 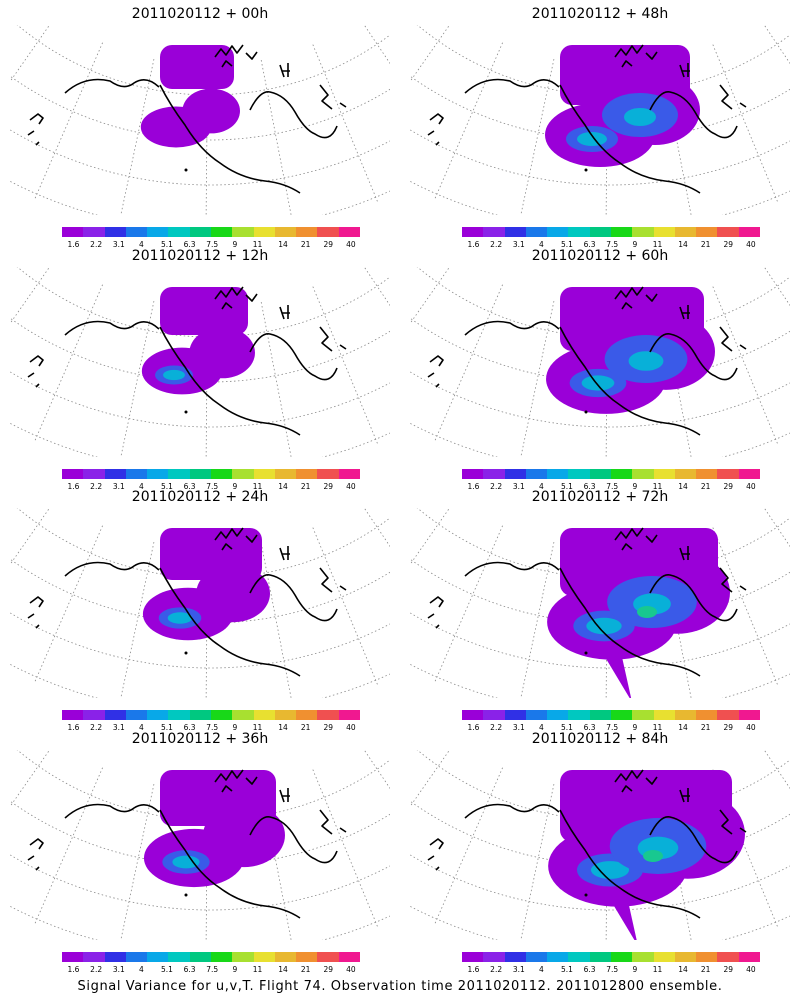 I want to click on colorbar-tick-label: 9, so click(x=635, y=727).